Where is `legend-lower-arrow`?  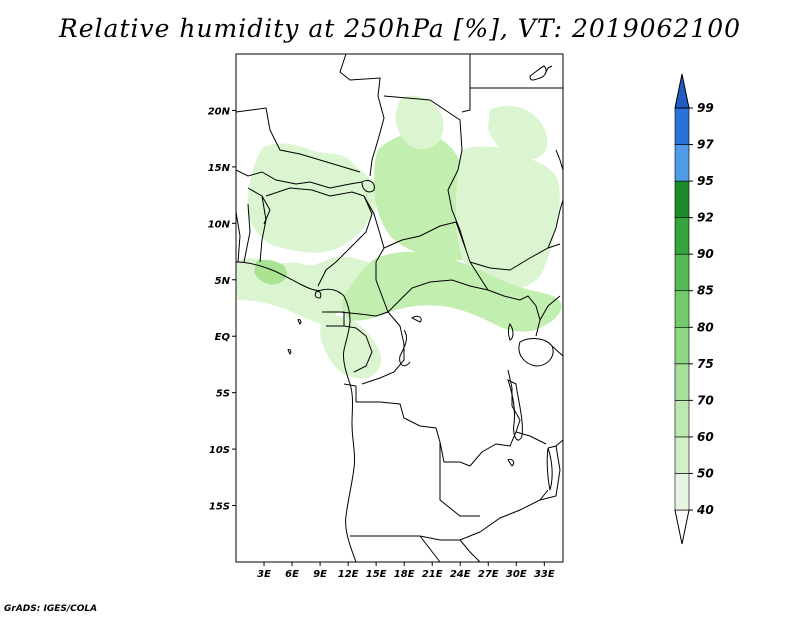 legend-lower-arrow is located at coordinates (682, 527).